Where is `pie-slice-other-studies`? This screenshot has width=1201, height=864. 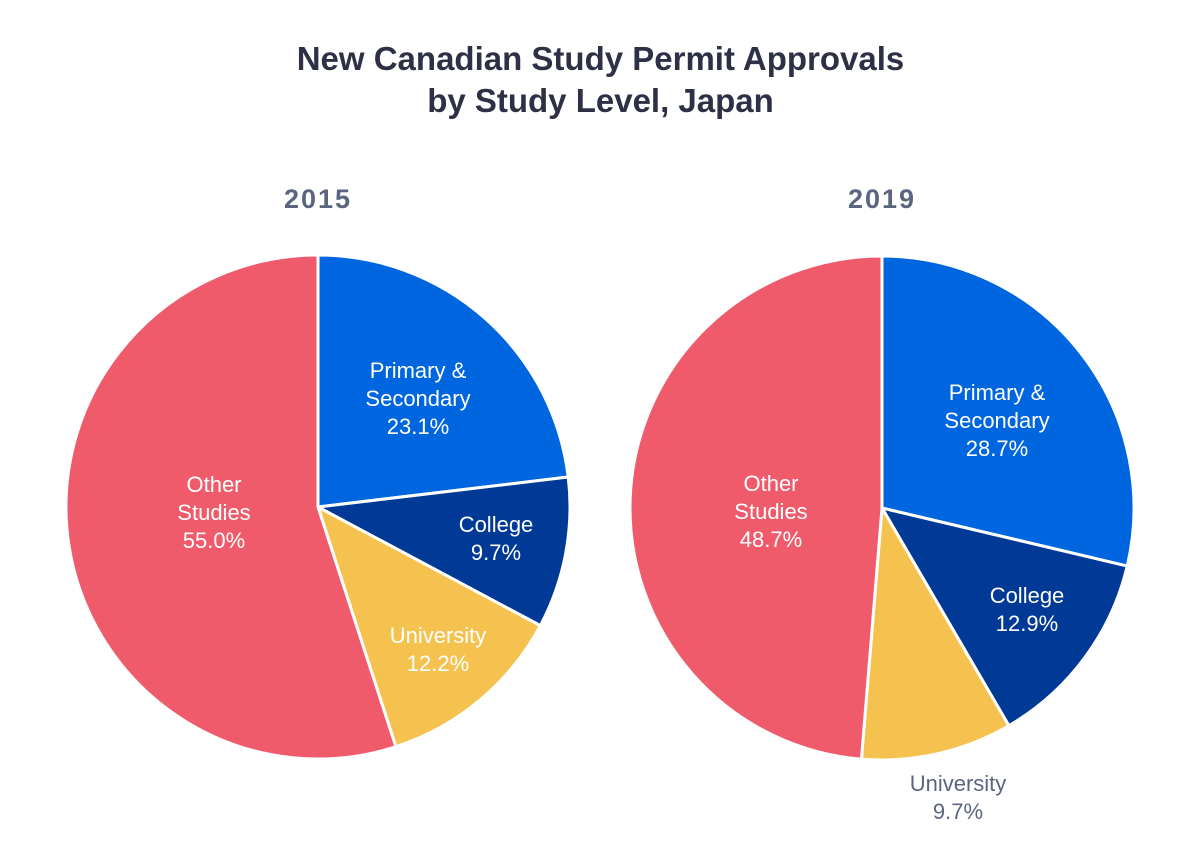 pie-slice-other-studies is located at coordinates (756, 507).